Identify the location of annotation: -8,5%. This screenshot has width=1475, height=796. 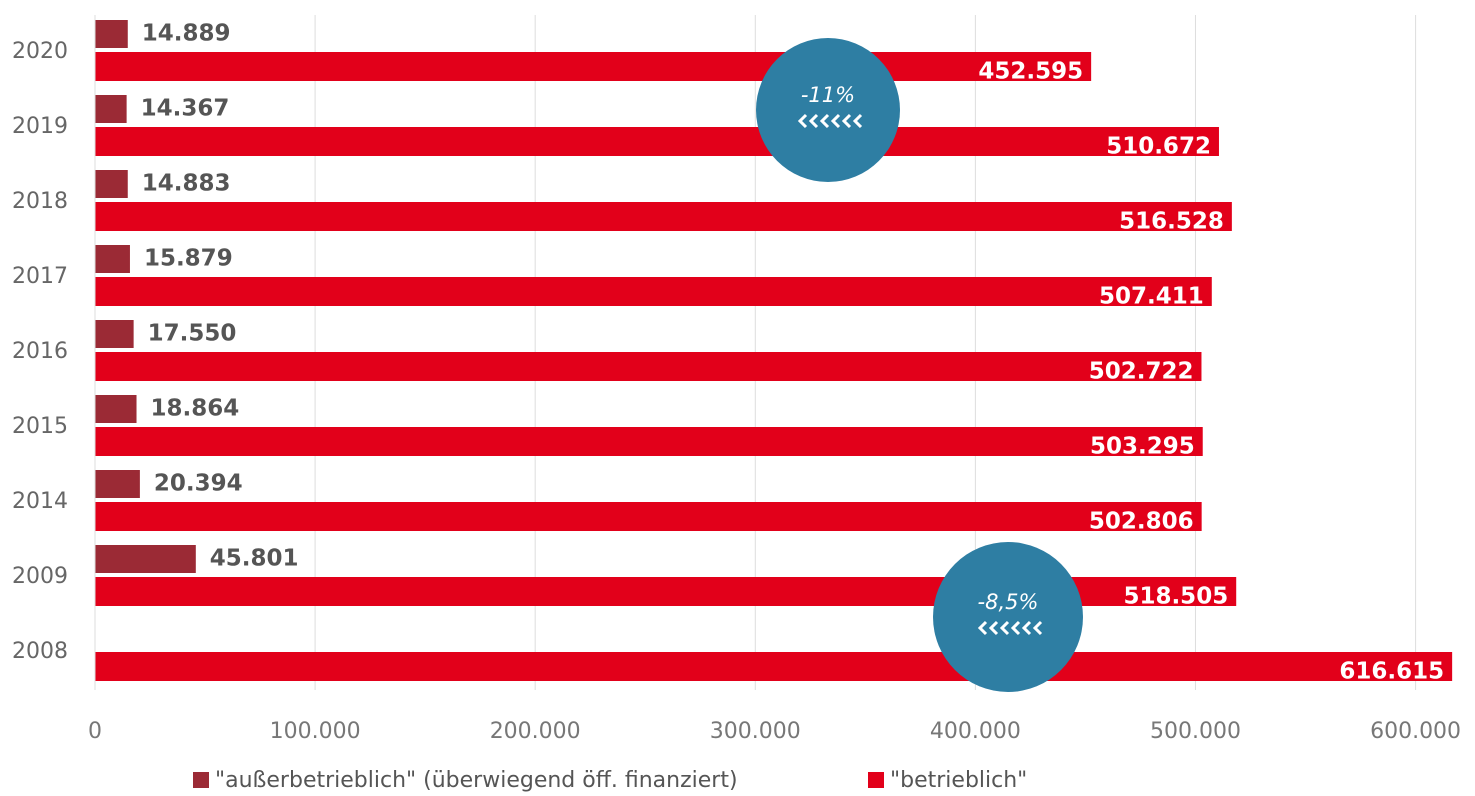
(1008, 602).